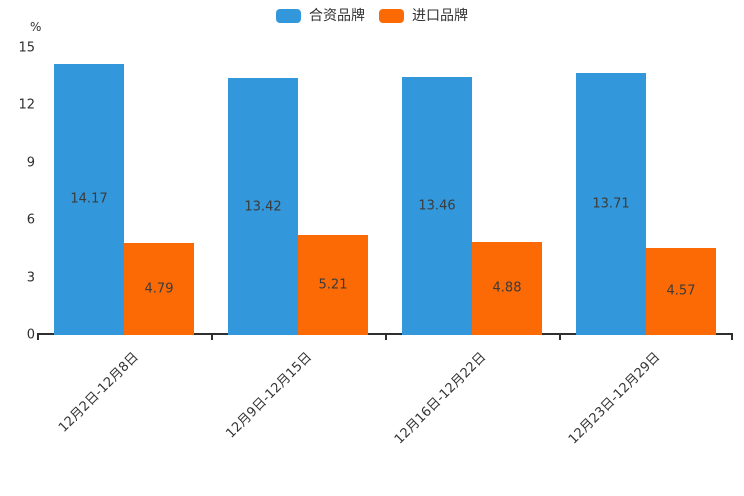  What do you see at coordinates (614, 398) in the screenshot?
I see `x-axis-category-label: 12月23日-12月29日` at bounding box center [614, 398].